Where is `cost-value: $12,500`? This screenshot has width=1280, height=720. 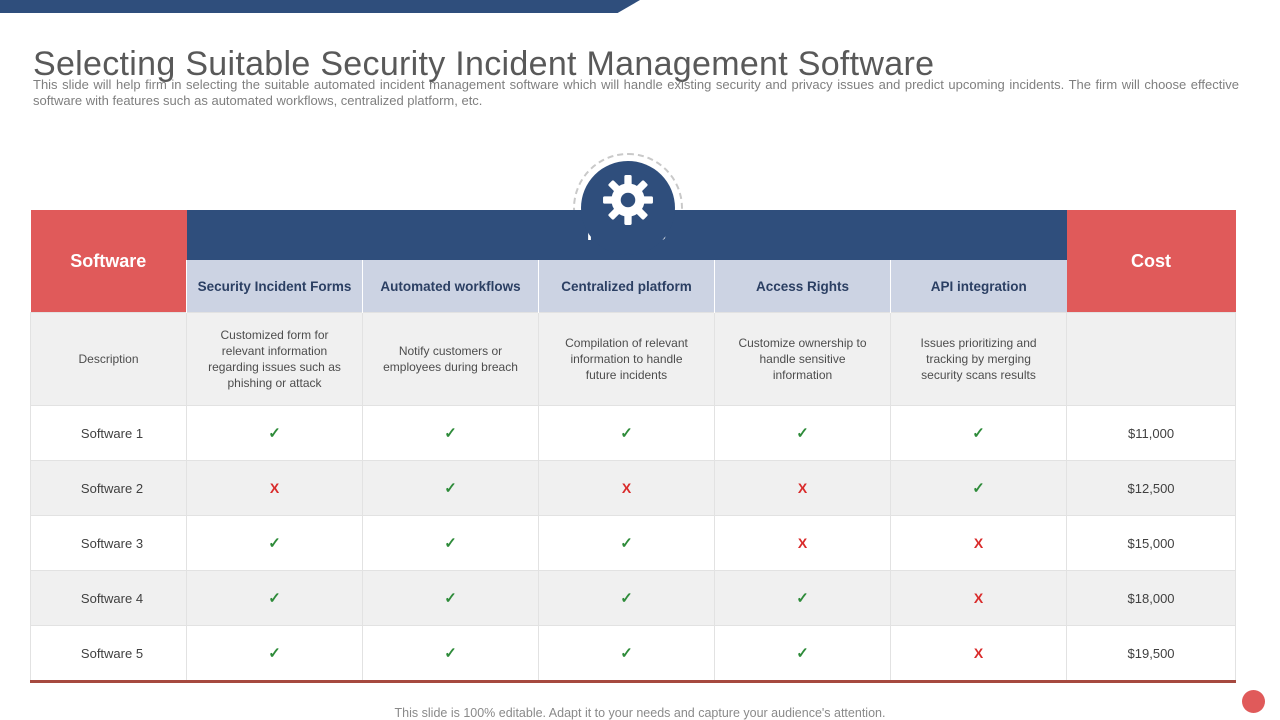 cost-value: $12,500 is located at coordinates (1151, 488).